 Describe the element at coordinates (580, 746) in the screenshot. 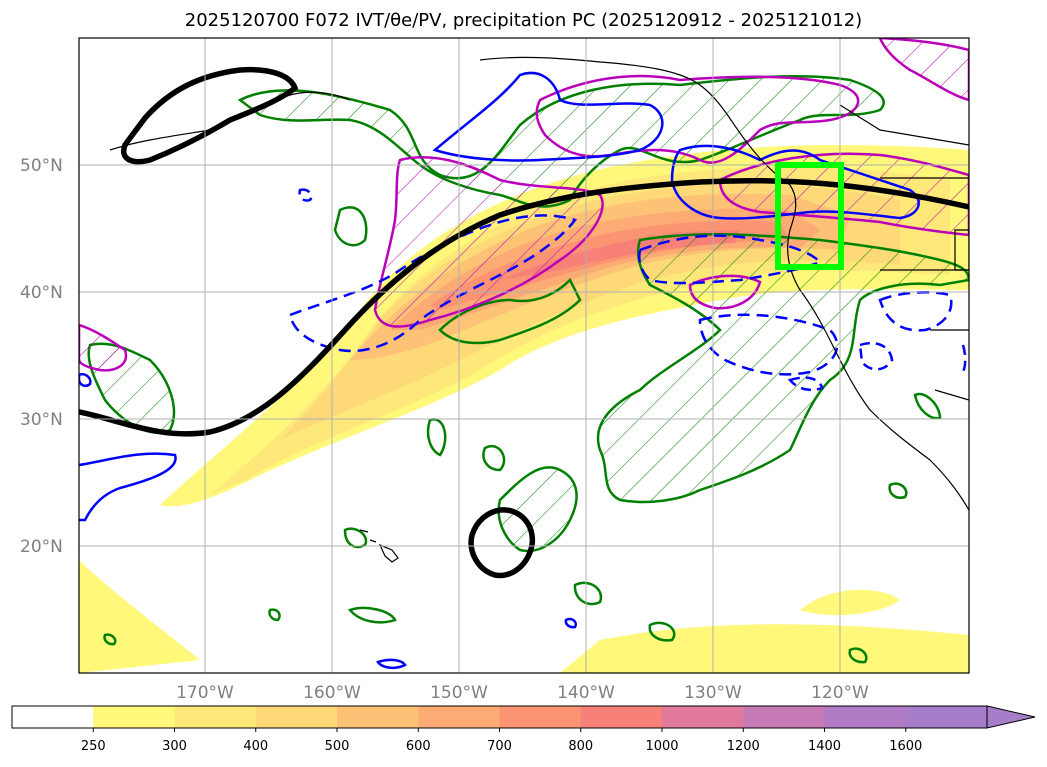

I see `colorbar-tick-label: 800` at that location.